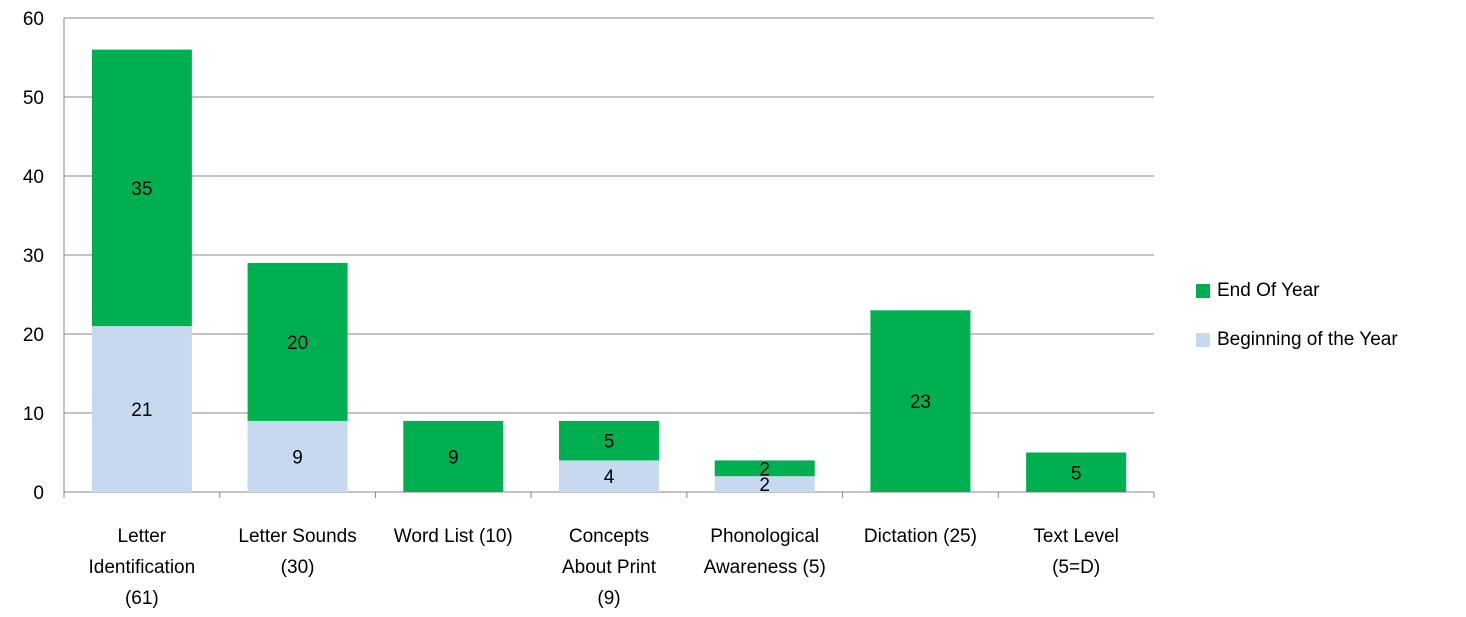 Image resolution: width=1466 pixels, height=617 pixels. Describe the element at coordinates (1203, 340) in the screenshot. I see `legend-swatch-beginning-of-year` at that location.